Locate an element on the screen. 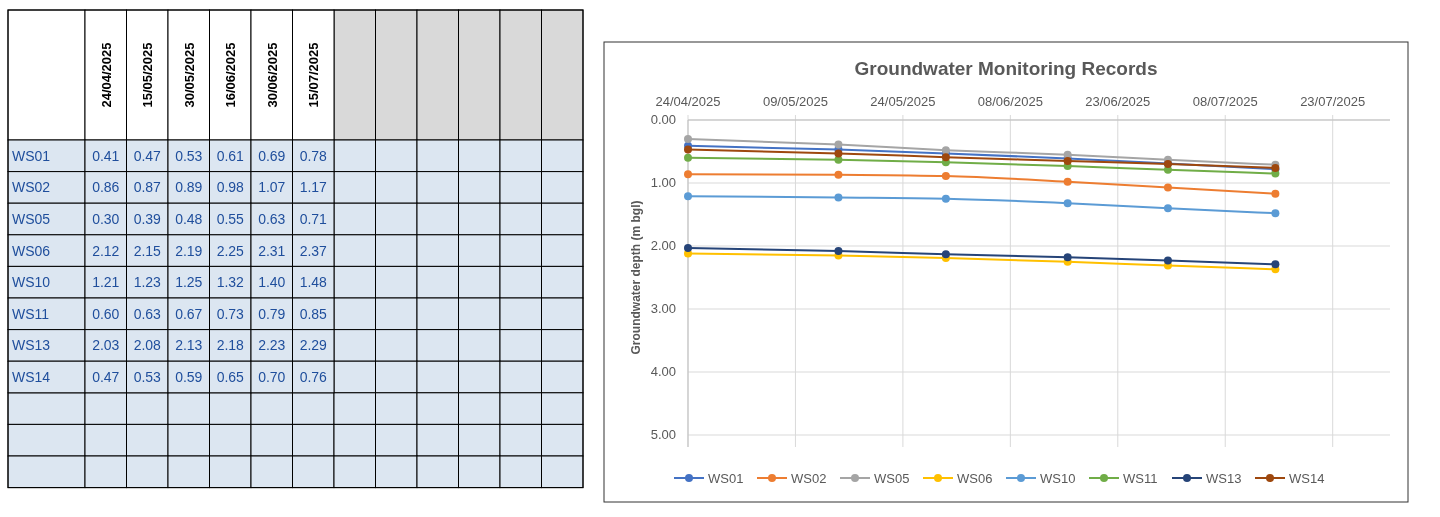  y-tick-label: WS11 is located at coordinates (31, 313).